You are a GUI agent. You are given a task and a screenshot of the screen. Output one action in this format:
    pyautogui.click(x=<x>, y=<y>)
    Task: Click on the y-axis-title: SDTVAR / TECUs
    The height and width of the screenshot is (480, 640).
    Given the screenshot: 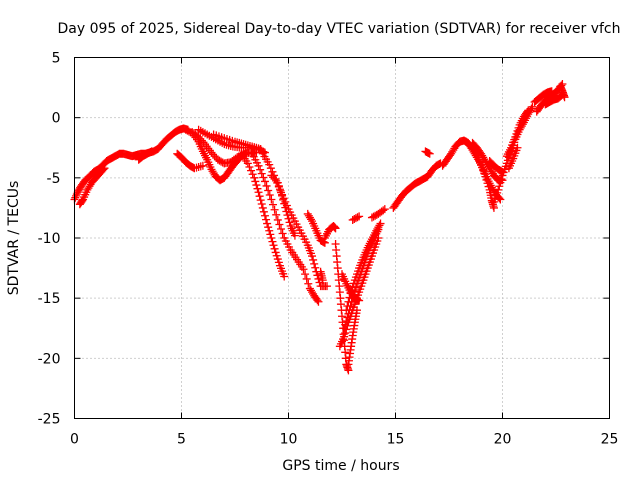 What is the action you would take?
    pyautogui.click(x=14, y=238)
    